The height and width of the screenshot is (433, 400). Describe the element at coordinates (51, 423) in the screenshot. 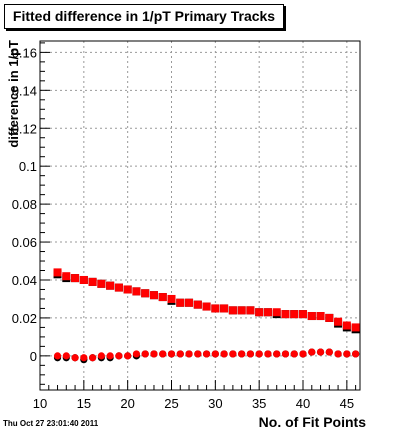

I see `timestamp: Thu Oct 27 23:01:40 2011` at that location.